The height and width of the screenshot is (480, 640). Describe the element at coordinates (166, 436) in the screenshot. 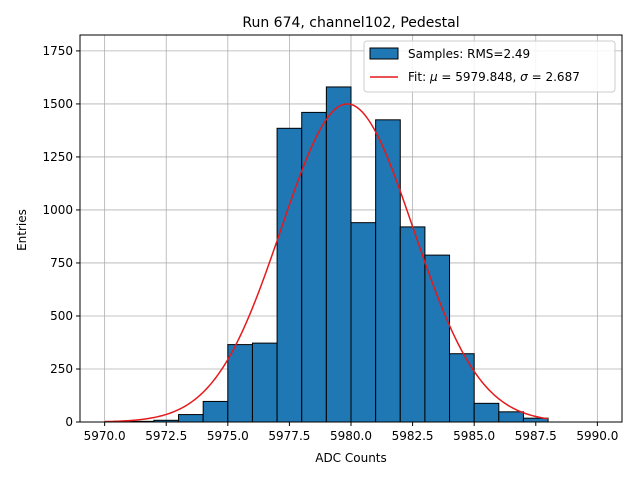

I see `x-tick-label: 5972.5` at that location.